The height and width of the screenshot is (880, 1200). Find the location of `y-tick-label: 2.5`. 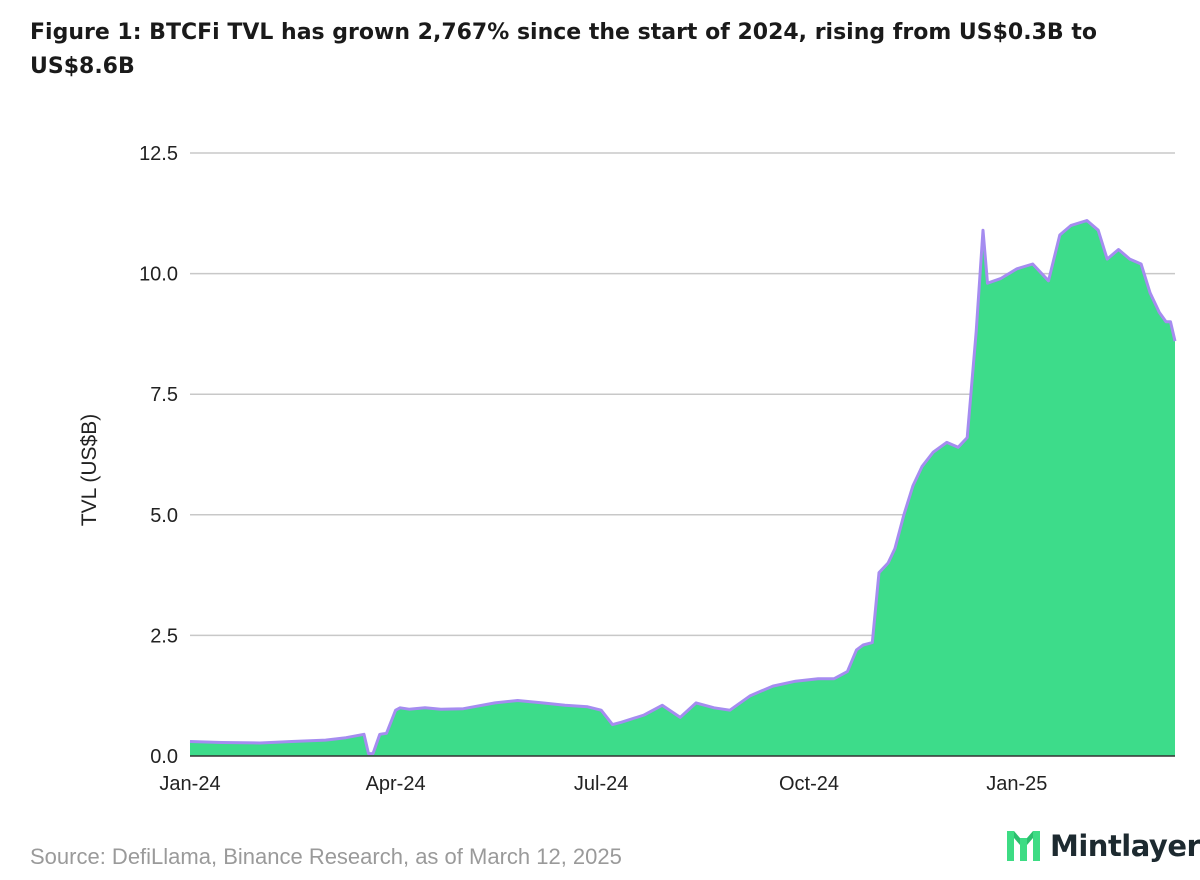

y-tick-label: 2.5 is located at coordinates (164, 636).